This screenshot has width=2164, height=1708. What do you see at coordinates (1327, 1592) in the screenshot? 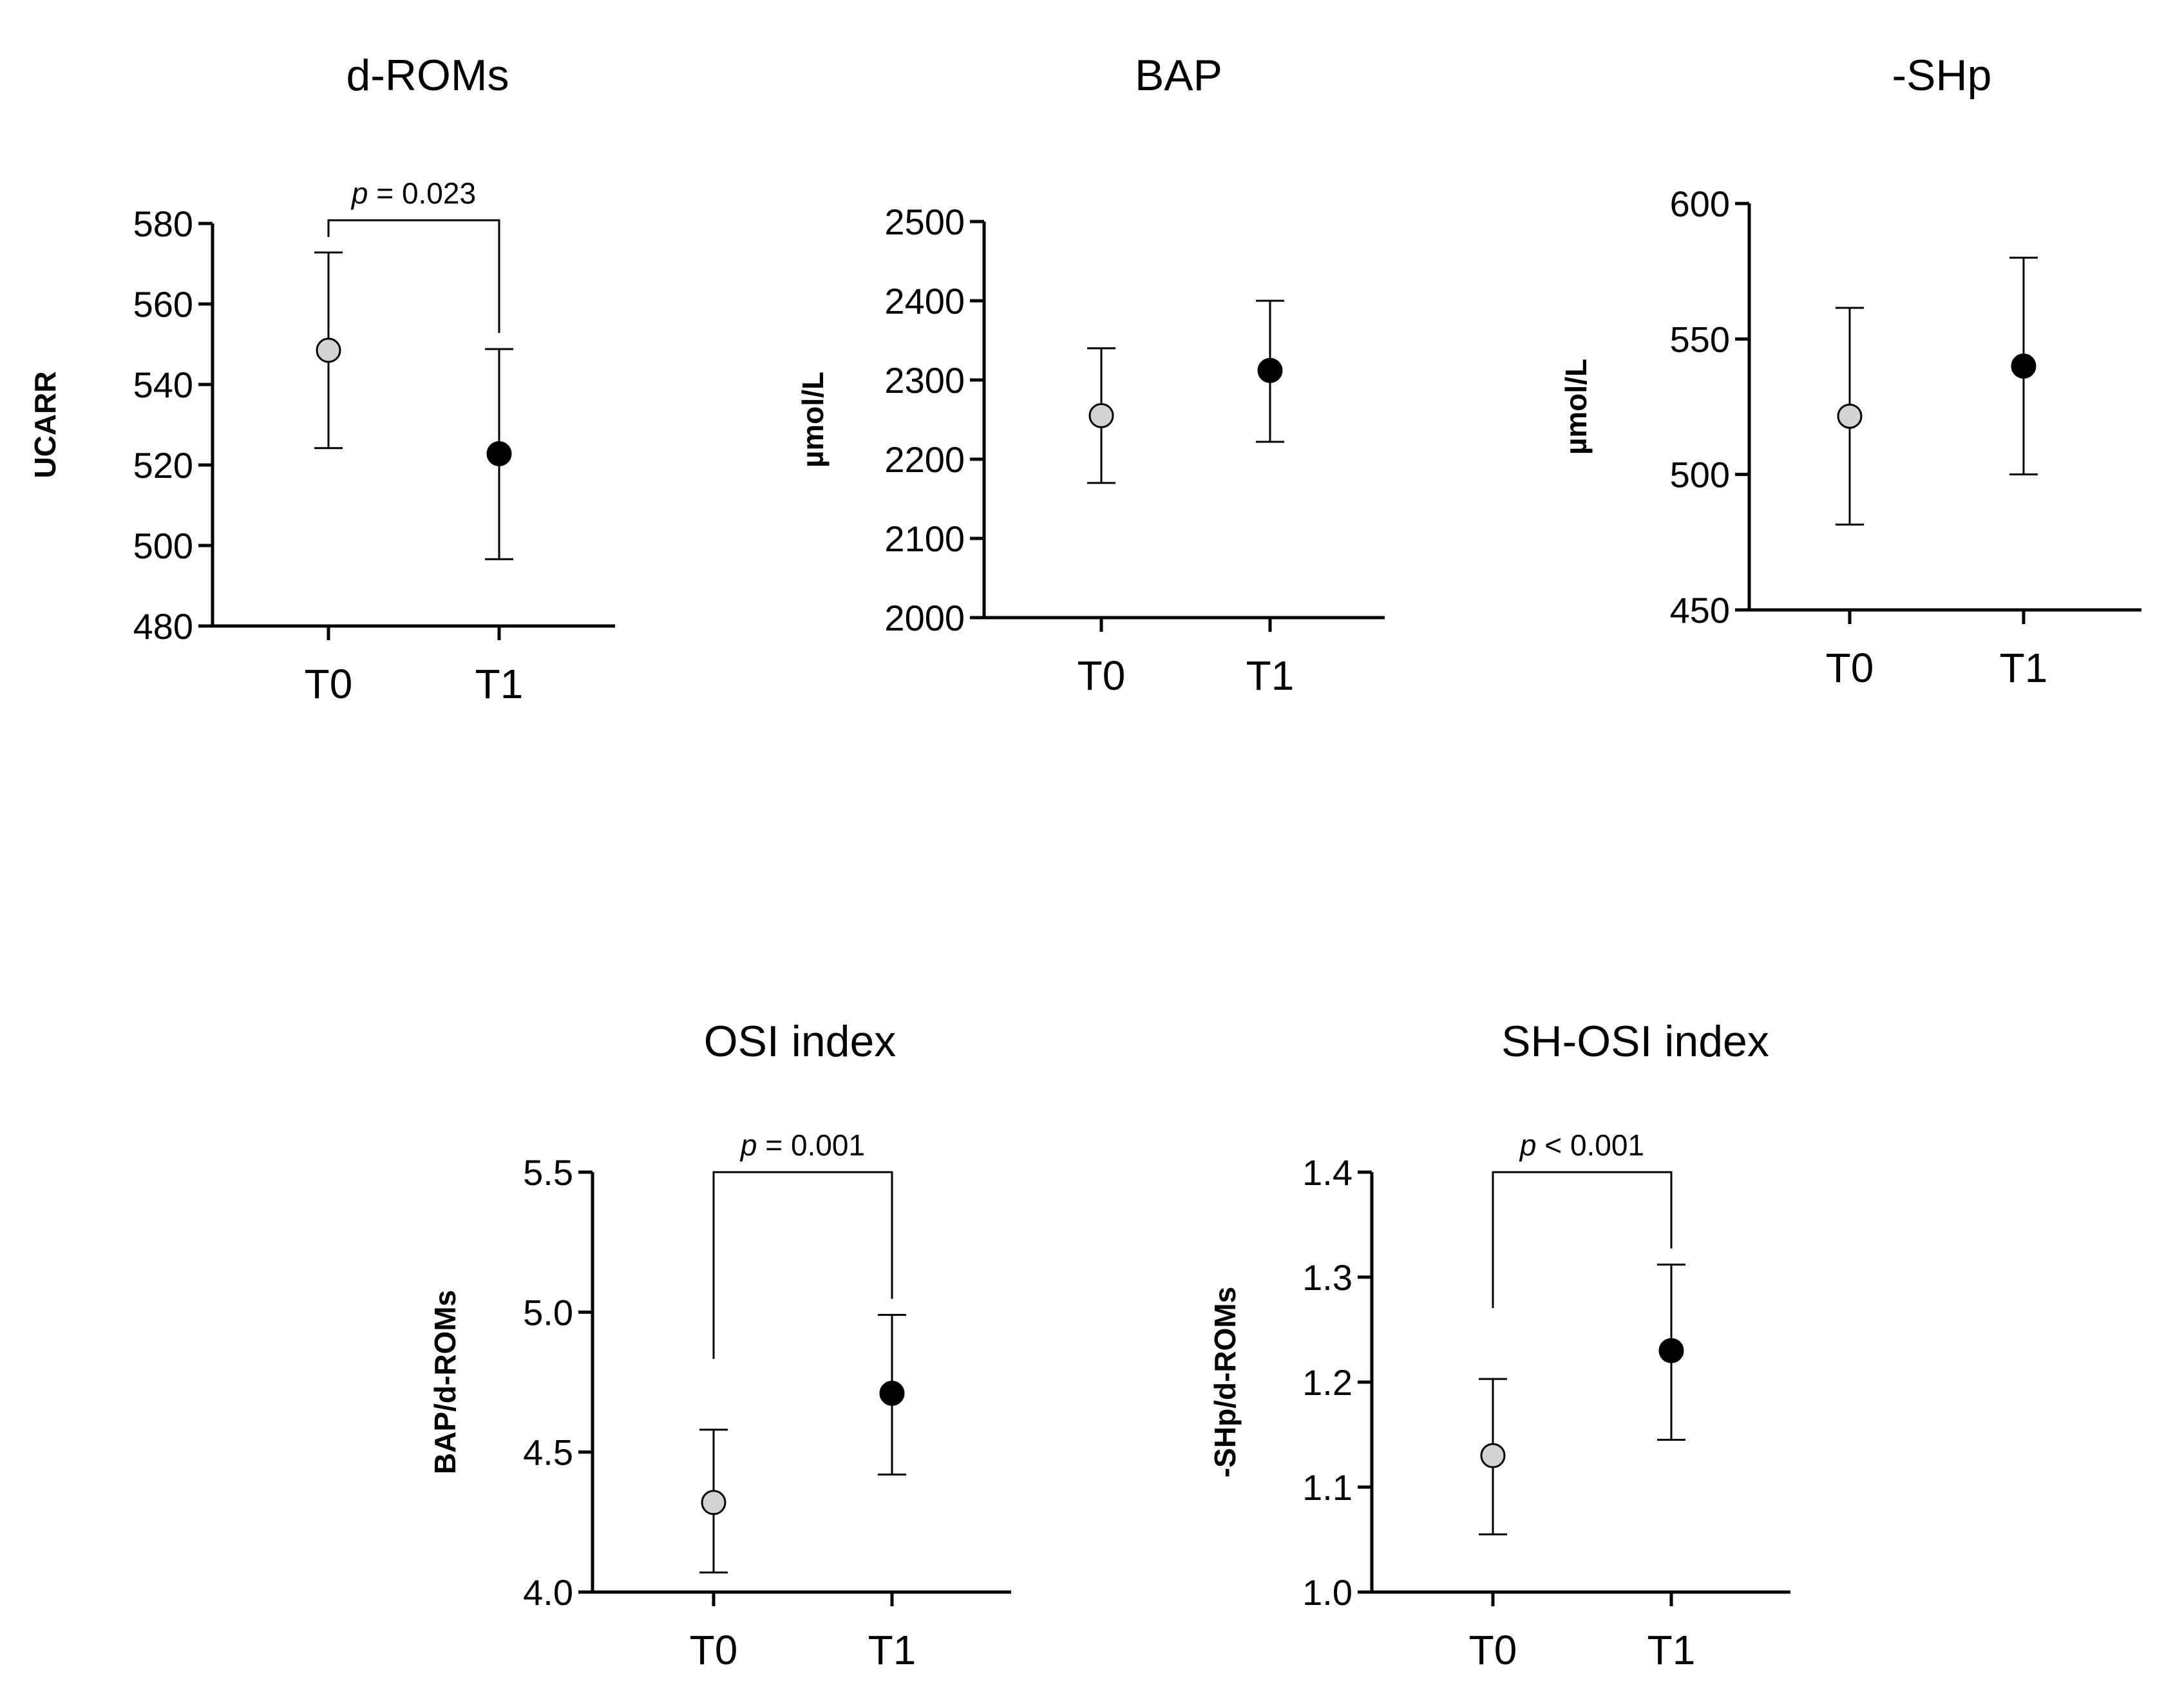
I see `y-tick-label: 1.0` at bounding box center [1327, 1592].